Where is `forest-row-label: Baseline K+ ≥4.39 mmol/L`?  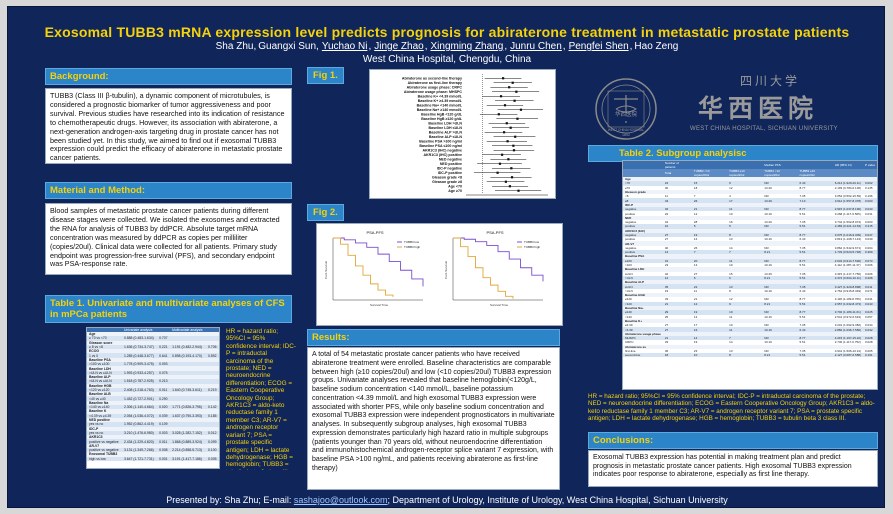 forest-row-label: Baseline K+ ≥4.39 mmol/L is located at coordinates (440, 101).